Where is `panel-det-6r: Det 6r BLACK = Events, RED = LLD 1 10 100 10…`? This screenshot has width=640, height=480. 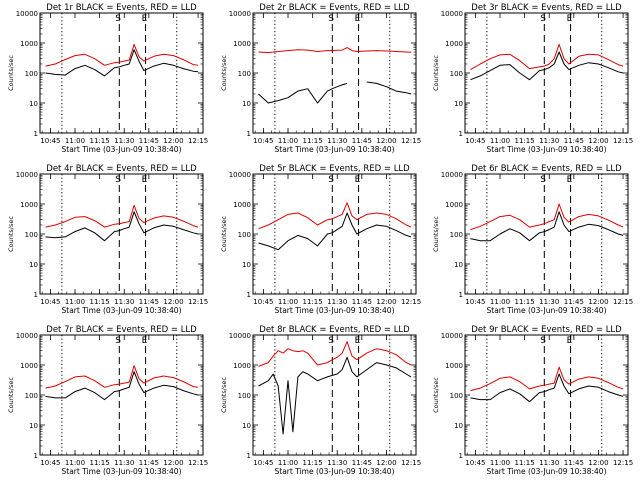 panel-det-6r: Det 6r BLACK = Events, RED = LLD 1 10 100 10… is located at coordinates (532, 239).